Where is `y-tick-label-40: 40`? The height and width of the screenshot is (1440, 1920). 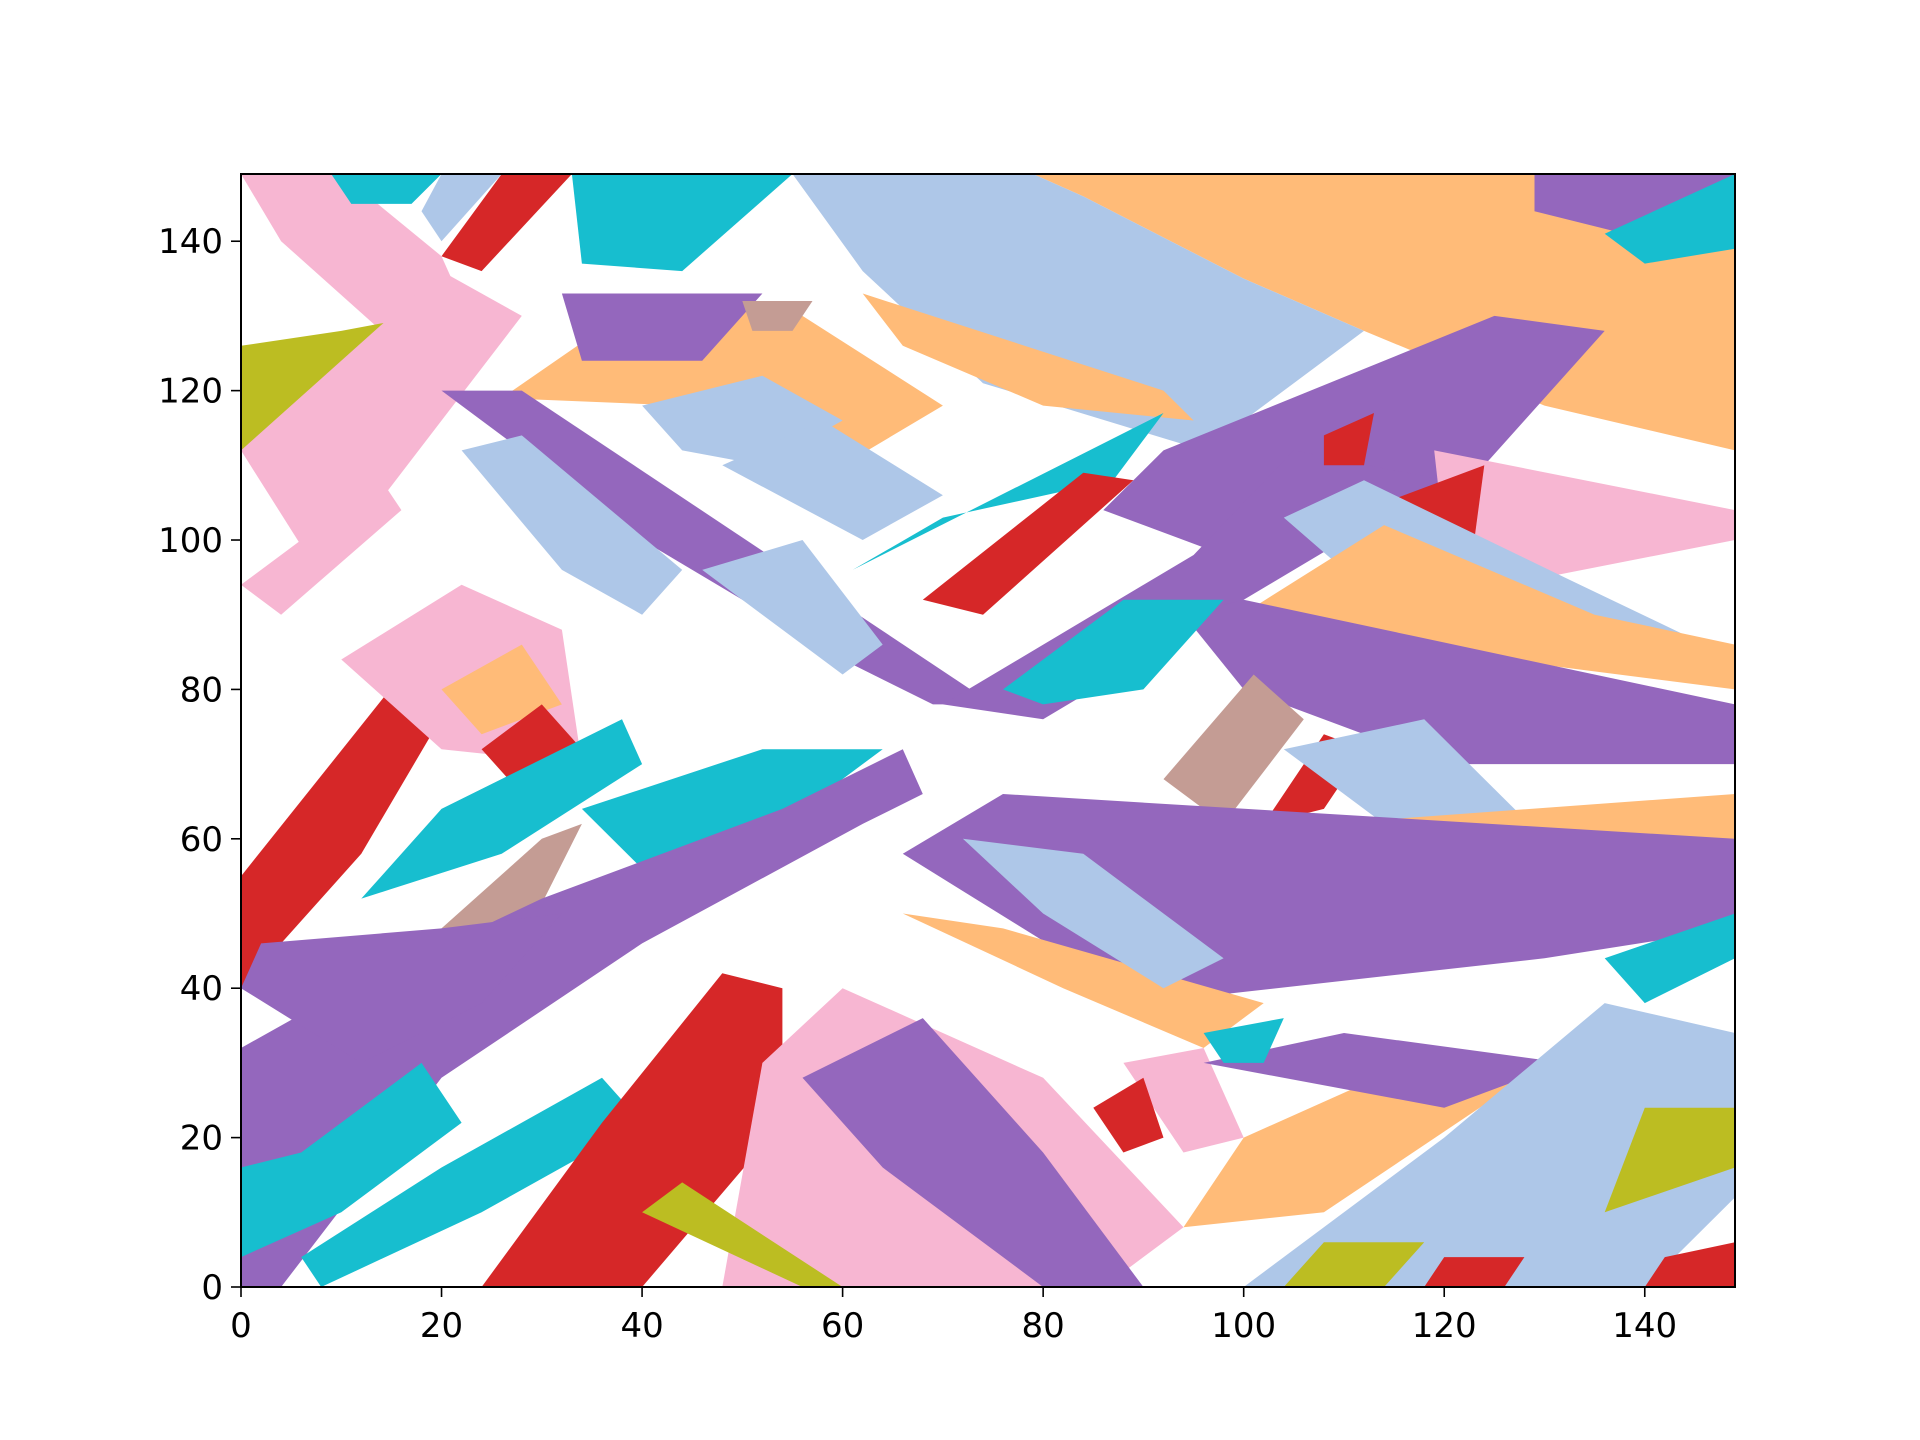 y-tick-label-40: 40 is located at coordinates (201, 989).